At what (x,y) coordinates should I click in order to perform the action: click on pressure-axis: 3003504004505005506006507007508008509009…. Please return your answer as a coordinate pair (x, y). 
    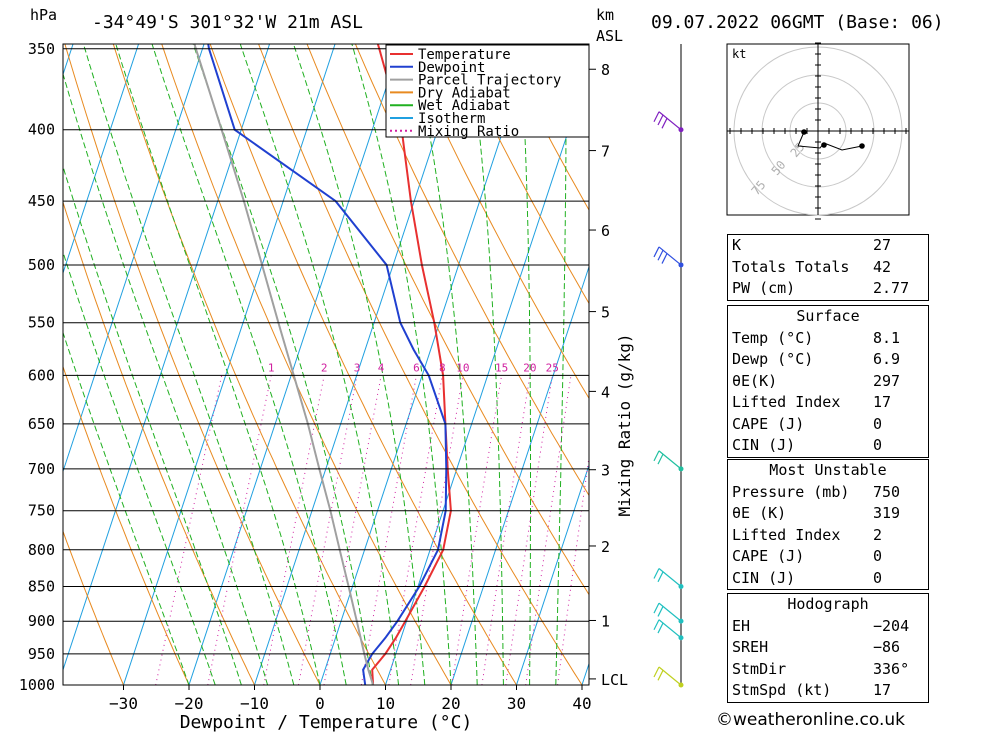
    Looking at the image, I should click on (37, 367).